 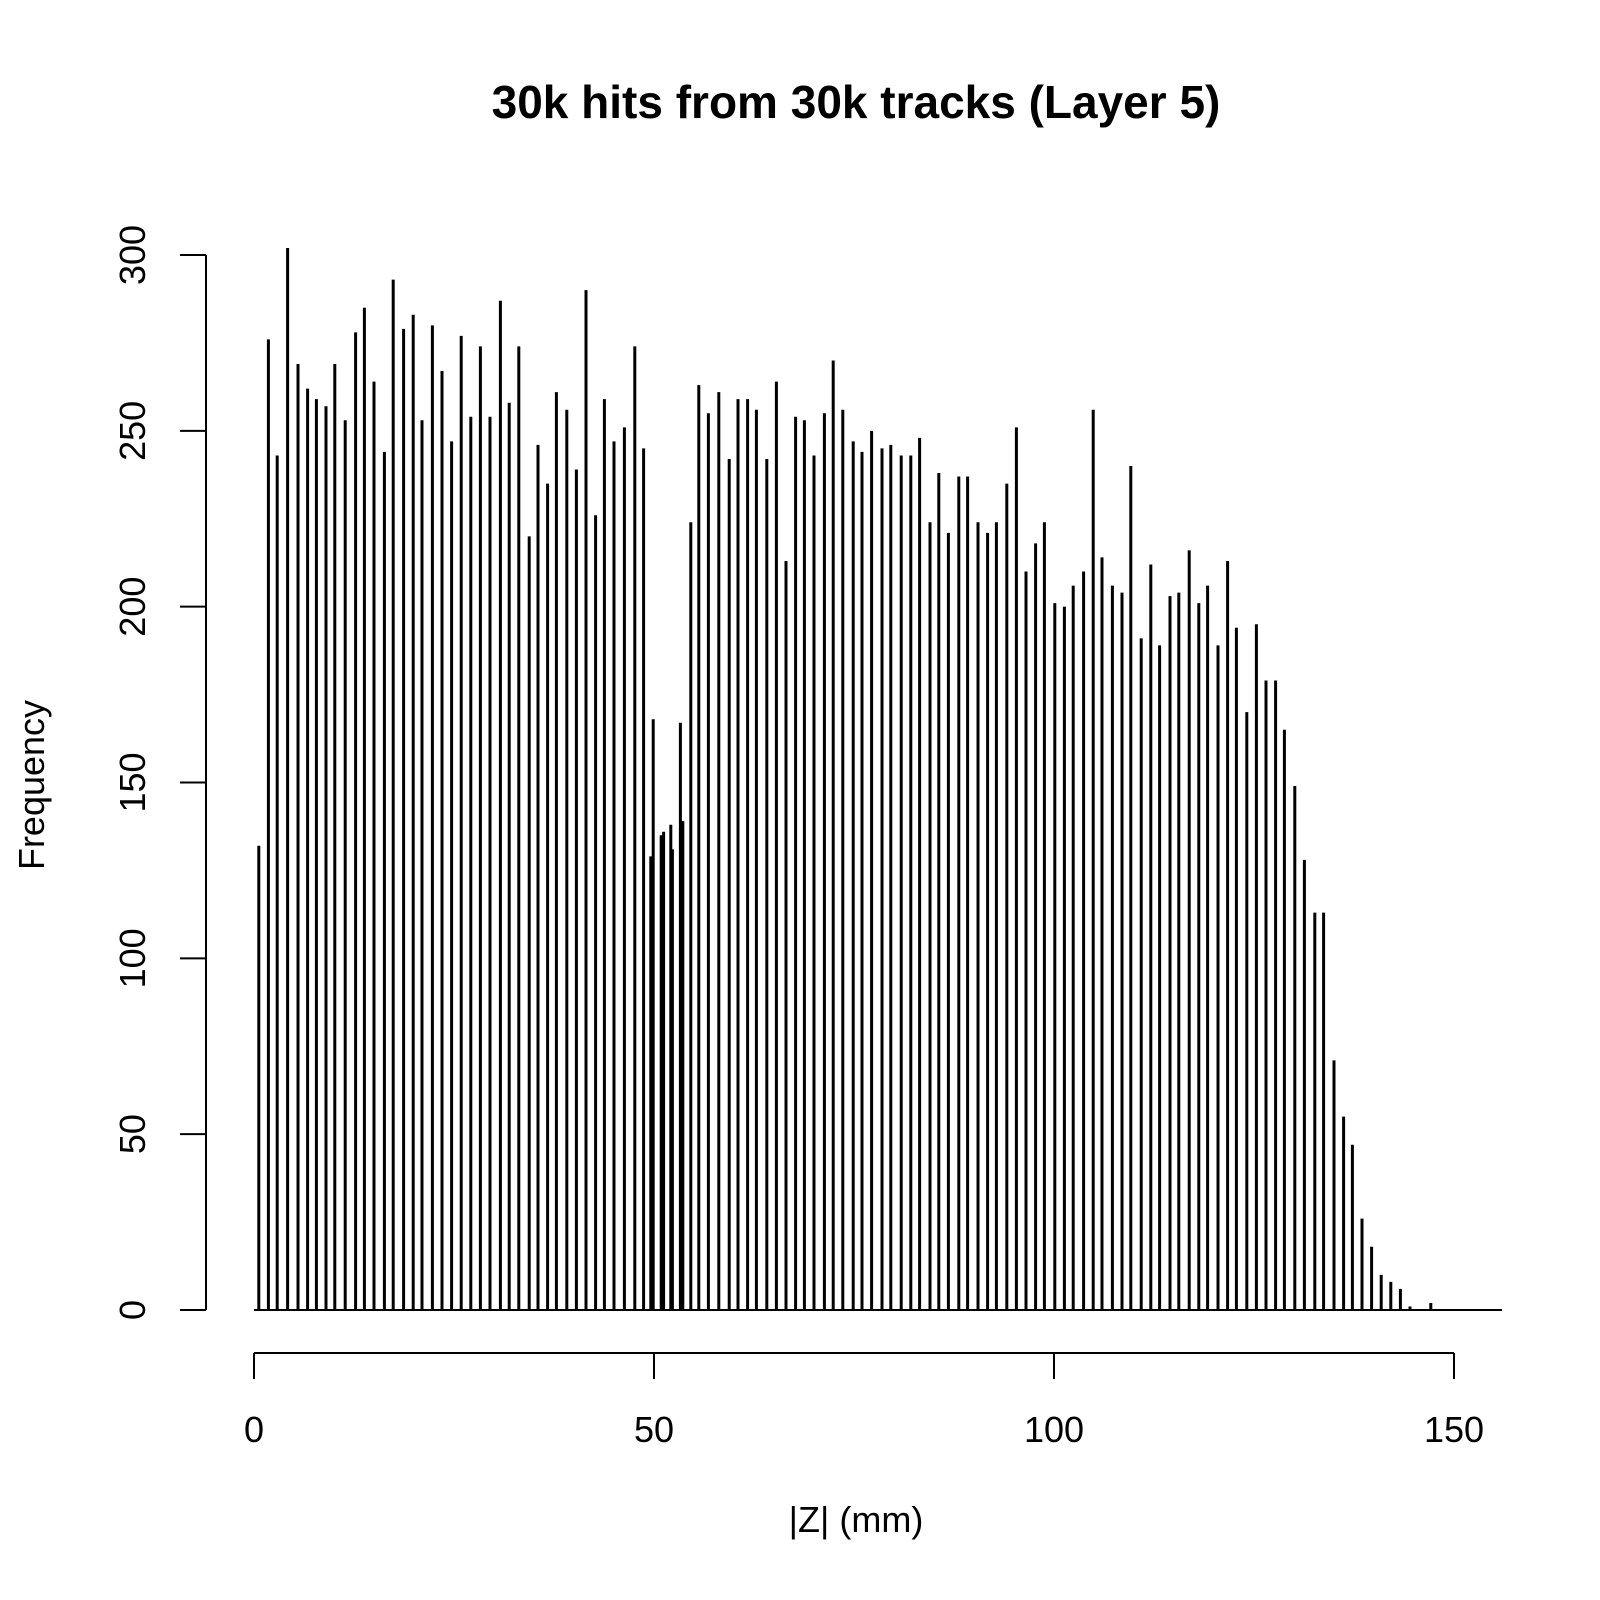 I want to click on chart-title: 30k hits from 30k tracks (Layer 5), so click(x=856, y=102).